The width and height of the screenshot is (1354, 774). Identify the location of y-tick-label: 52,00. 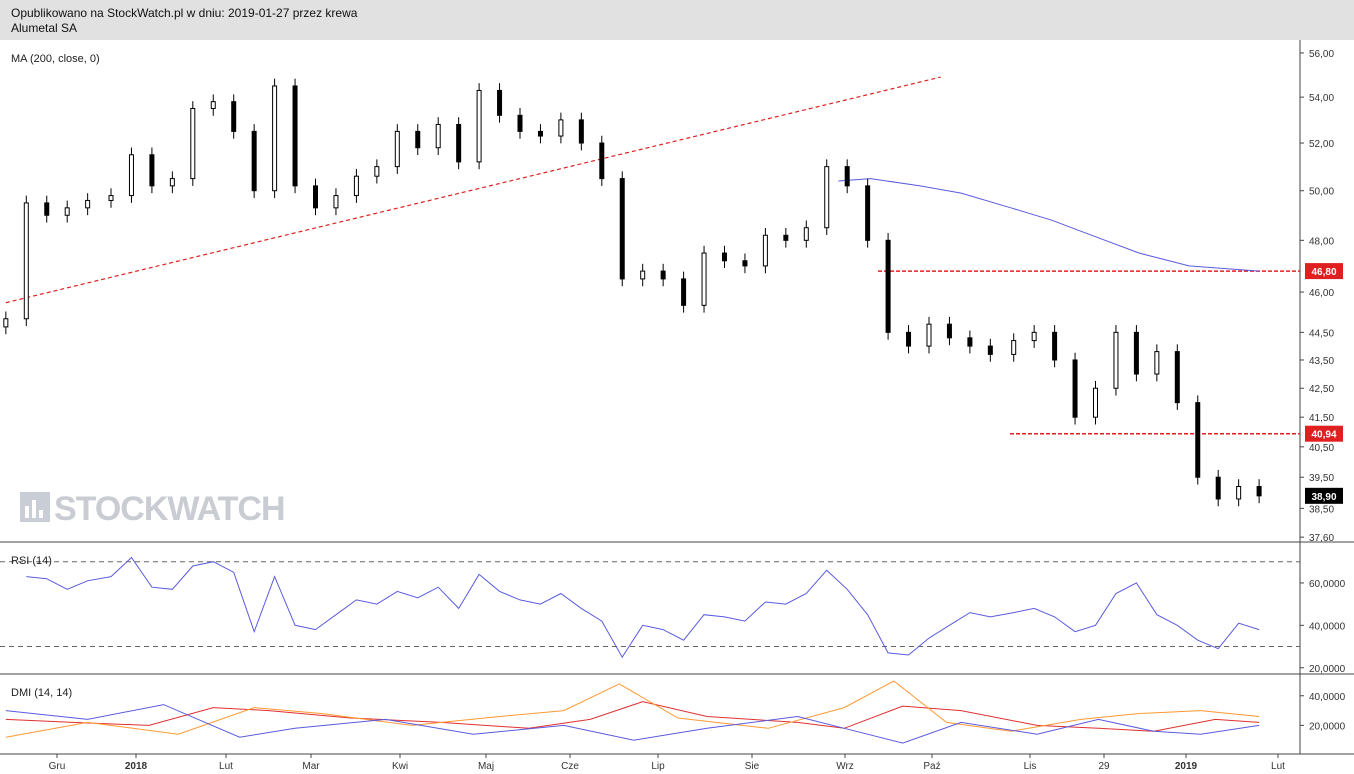
(1321, 144).